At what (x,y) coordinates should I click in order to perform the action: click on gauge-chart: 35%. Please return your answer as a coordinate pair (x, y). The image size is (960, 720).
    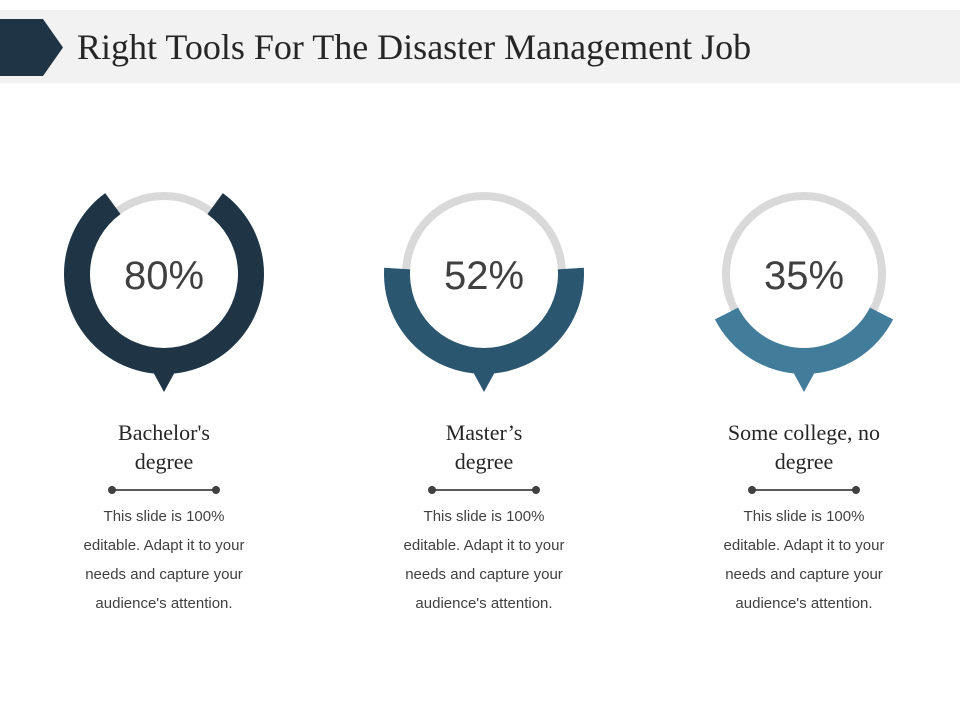
    Looking at the image, I should click on (804, 292).